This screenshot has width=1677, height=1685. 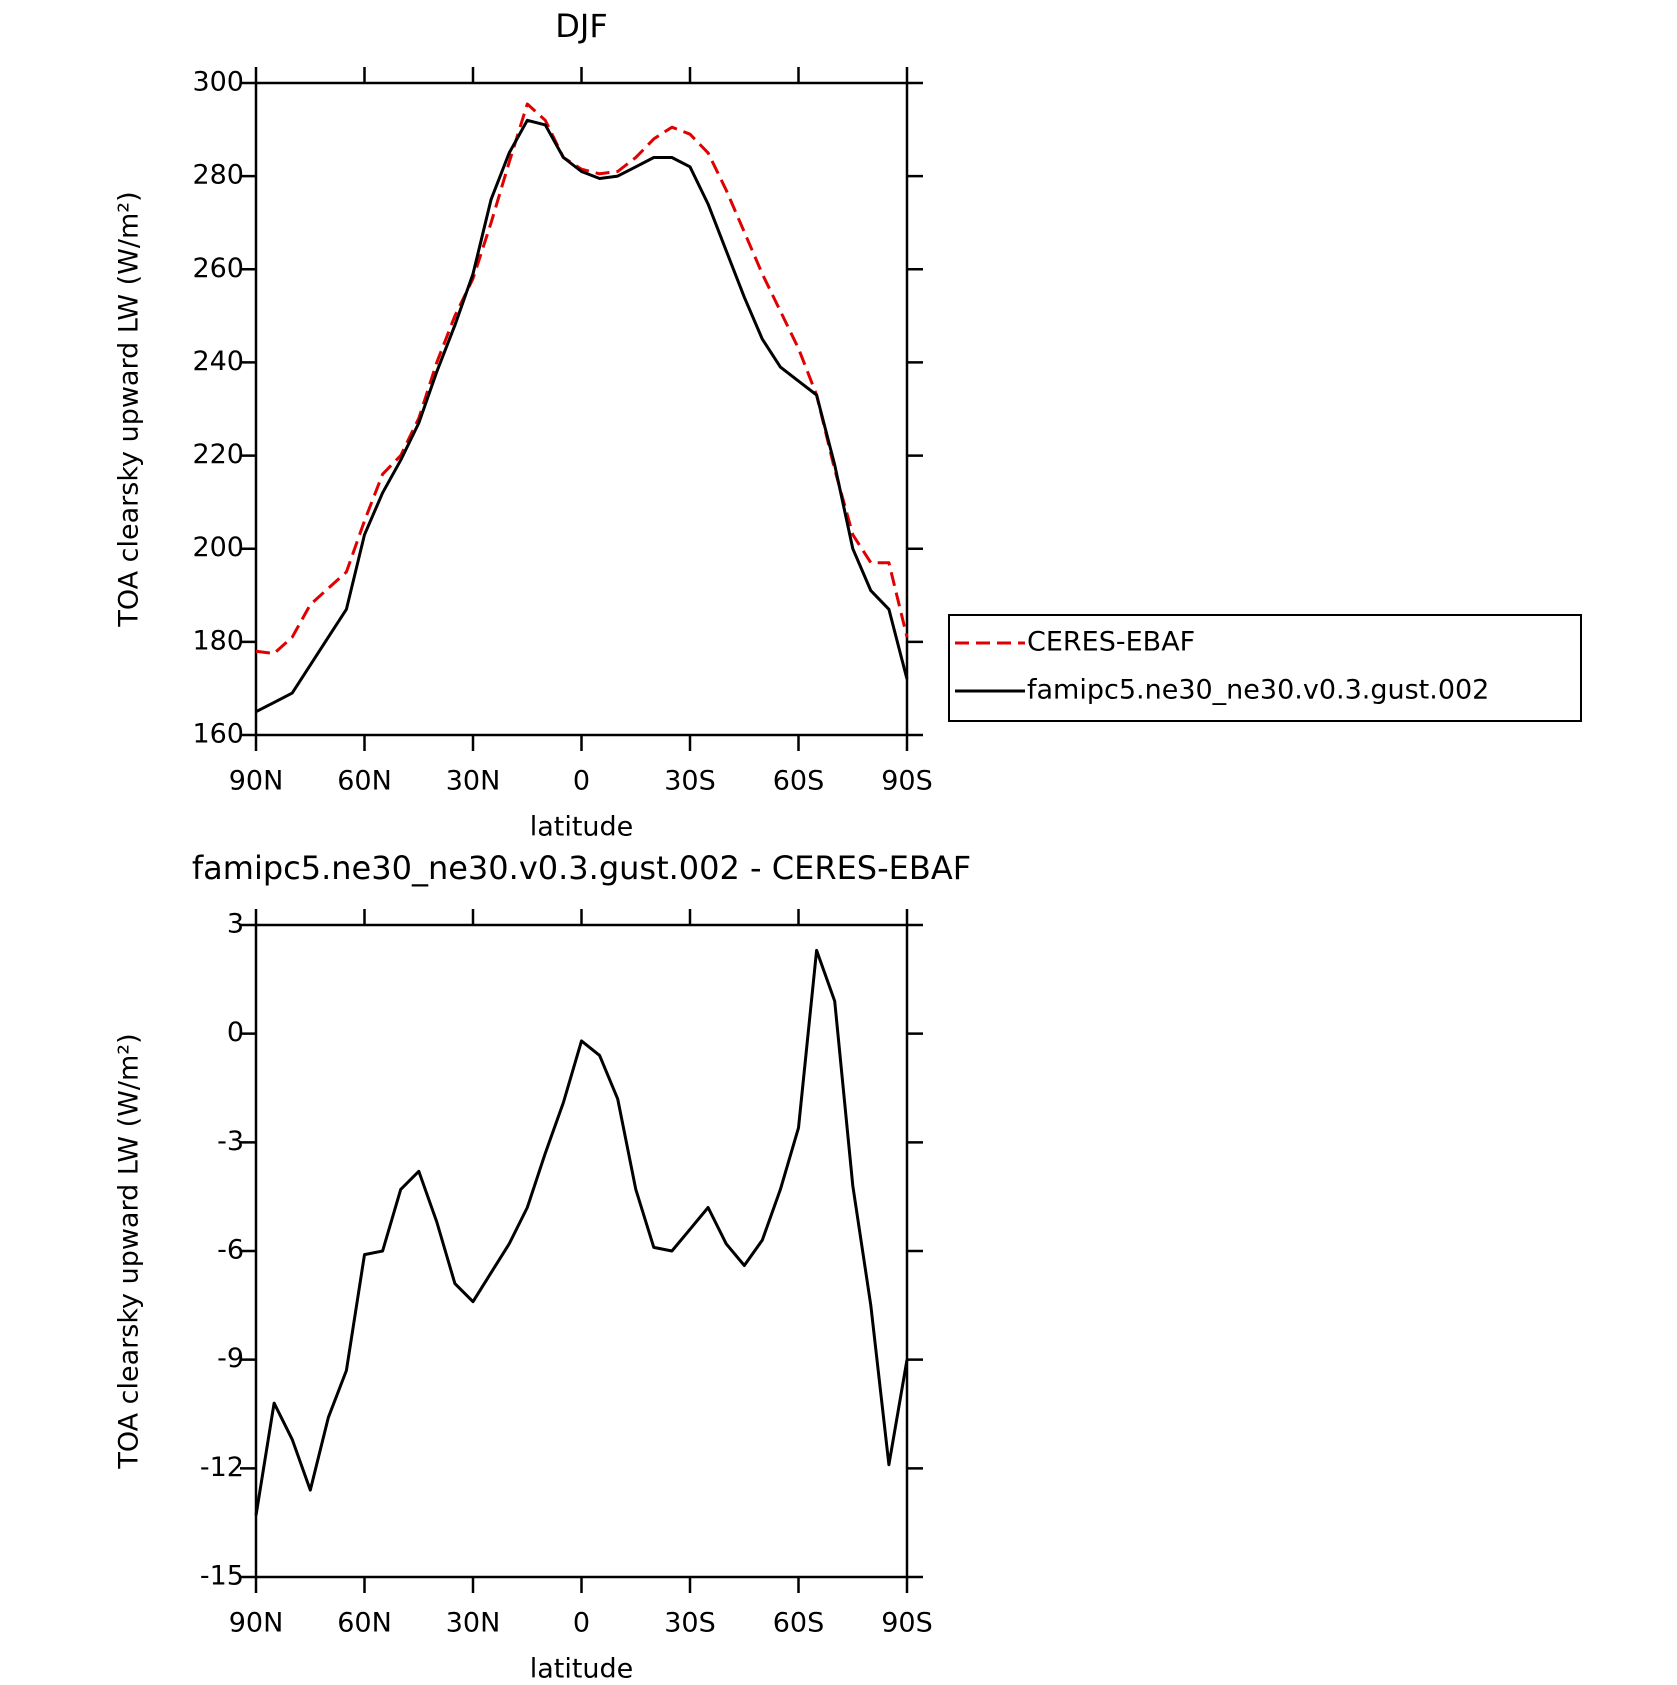 What do you see at coordinates (581, 26) in the screenshot?
I see `chart-title: DJF` at bounding box center [581, 26].